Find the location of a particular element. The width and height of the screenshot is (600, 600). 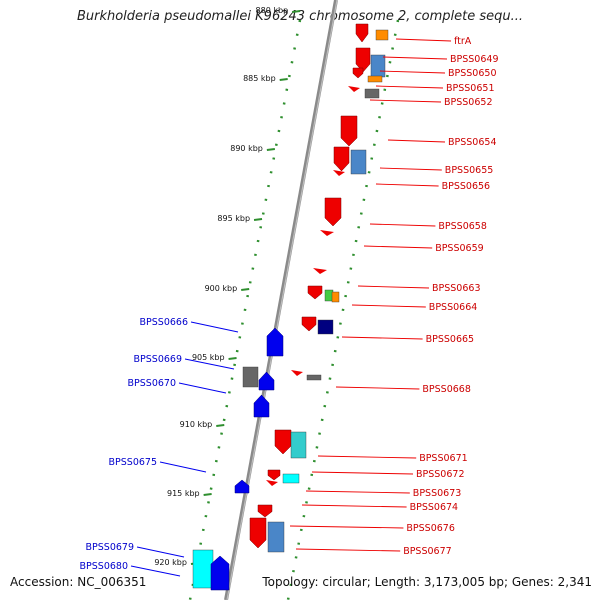

reverse-gene-label: BPSS0666 is located at coordinates (164, 322).